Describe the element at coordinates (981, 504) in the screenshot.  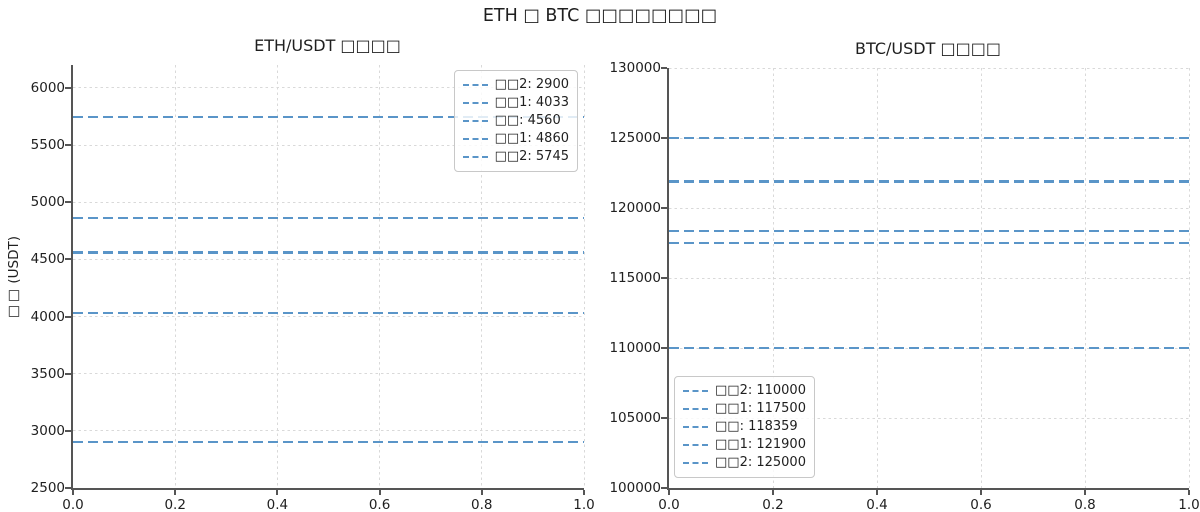
I see `x-tick-label: 0.6` at that location.